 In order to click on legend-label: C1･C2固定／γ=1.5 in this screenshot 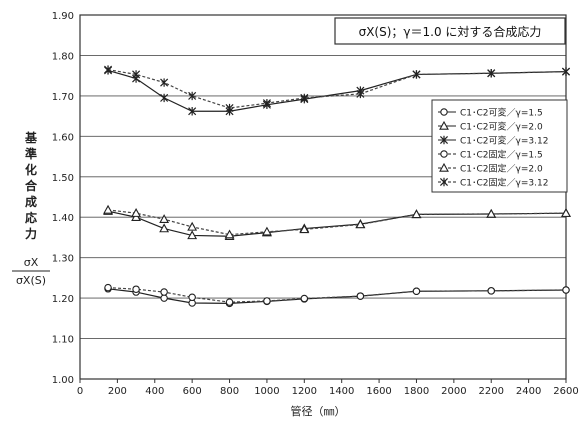, I will do `click(501, 155)`.